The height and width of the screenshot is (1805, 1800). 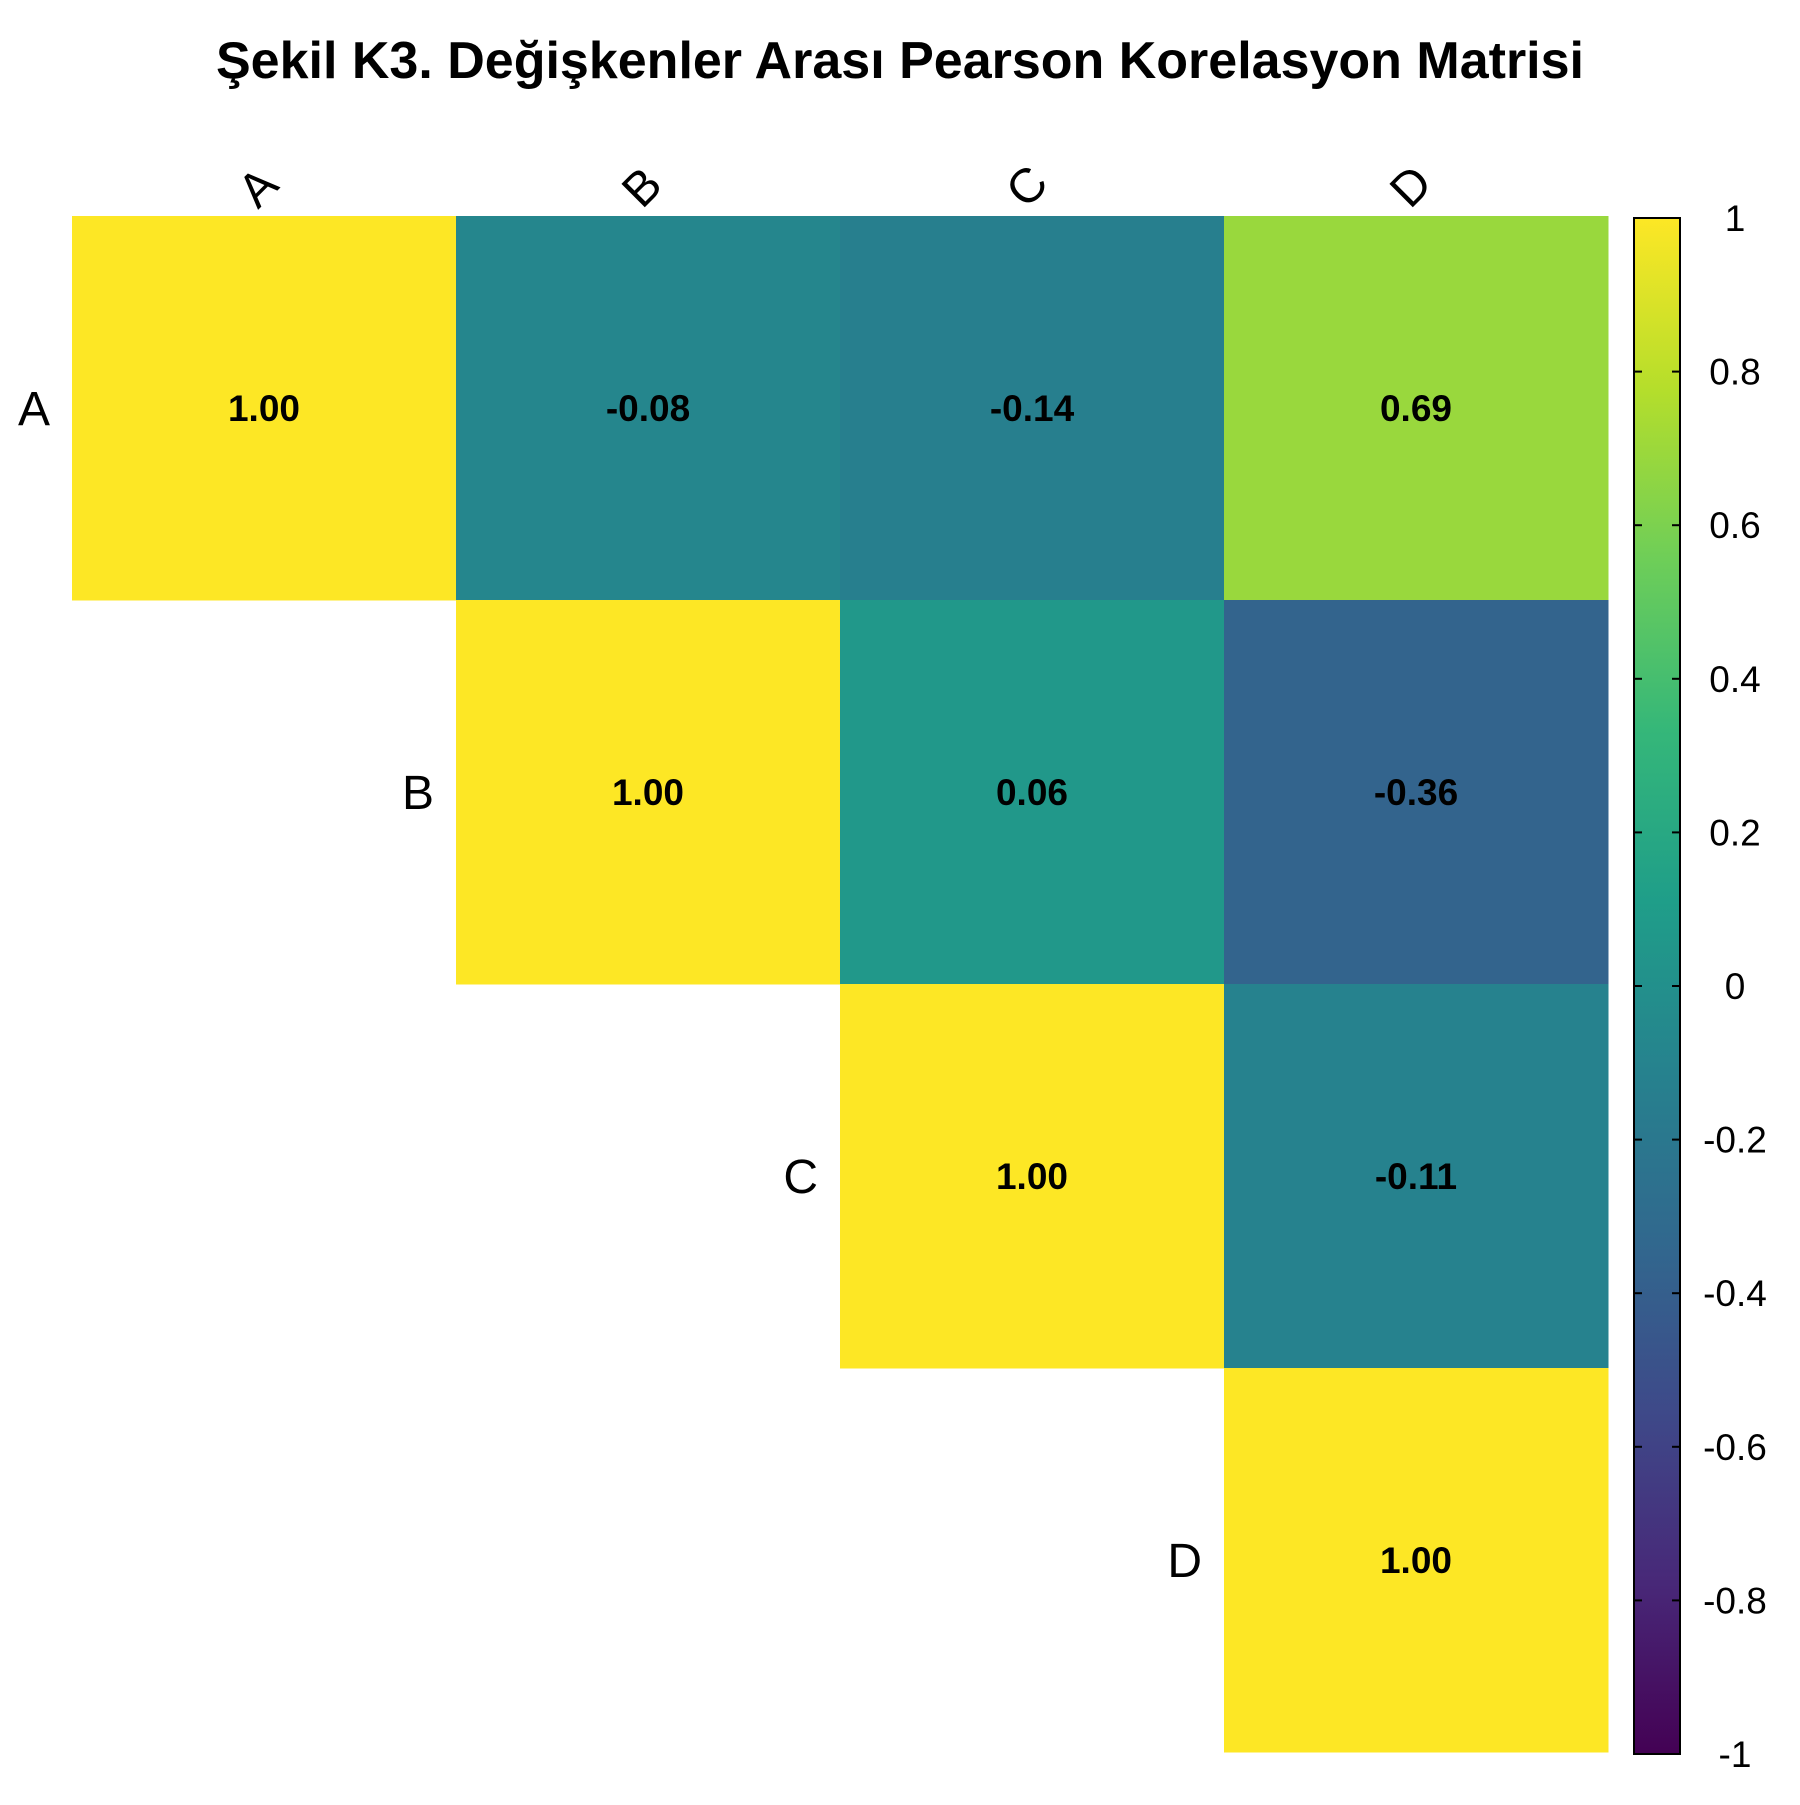 I want to click on heatmap-cell-C-D, so click(x=1416, y=1176).